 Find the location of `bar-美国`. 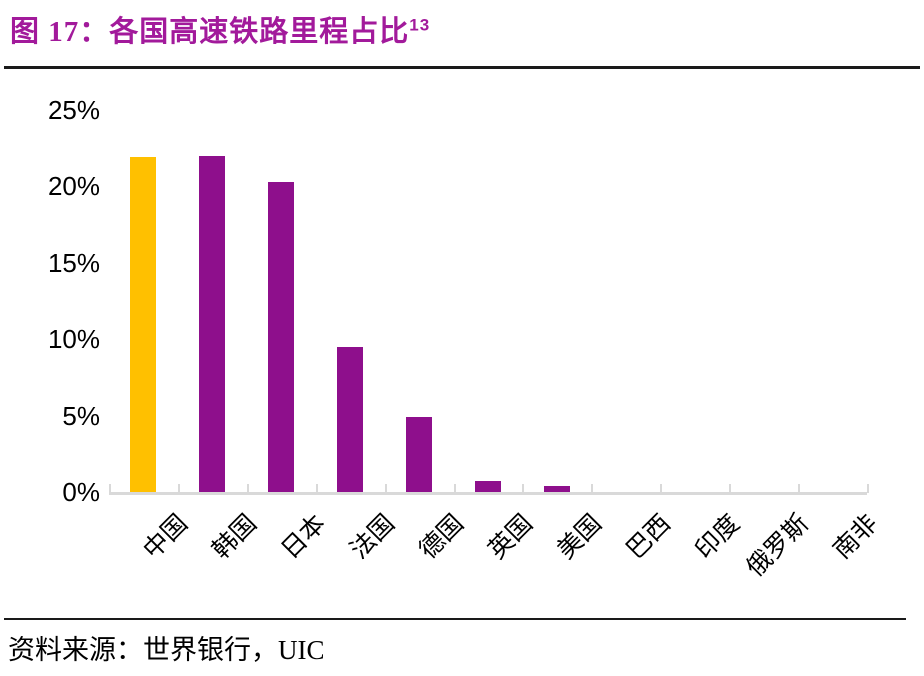

bar-美国 is located at coordinates (557, 489).